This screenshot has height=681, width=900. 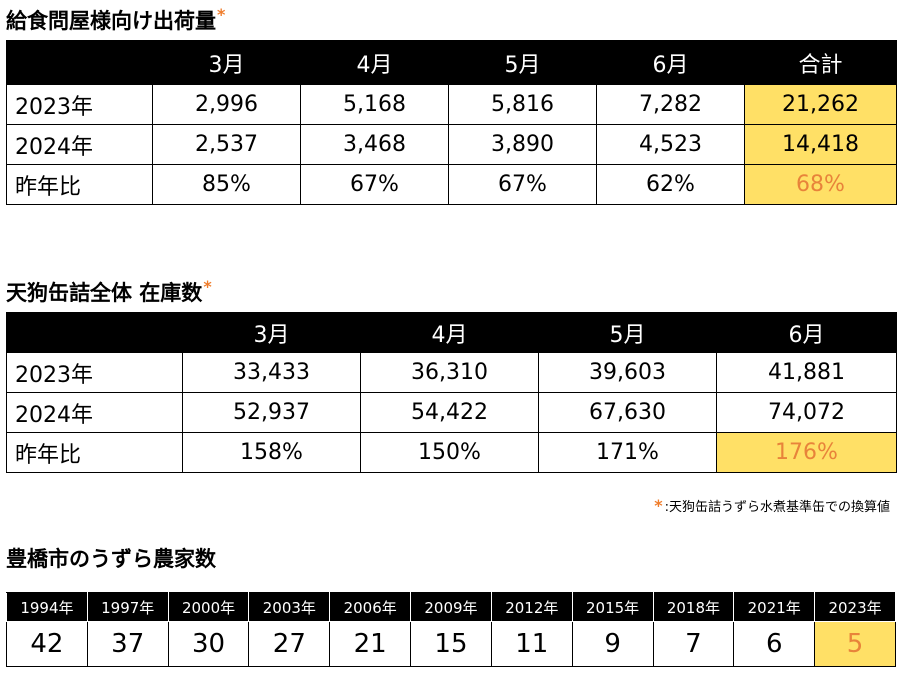 What do you see at coordinates (226, 144) in the screenshot?
I see `table-cell: 2,537` at bounding box center [226, 144].